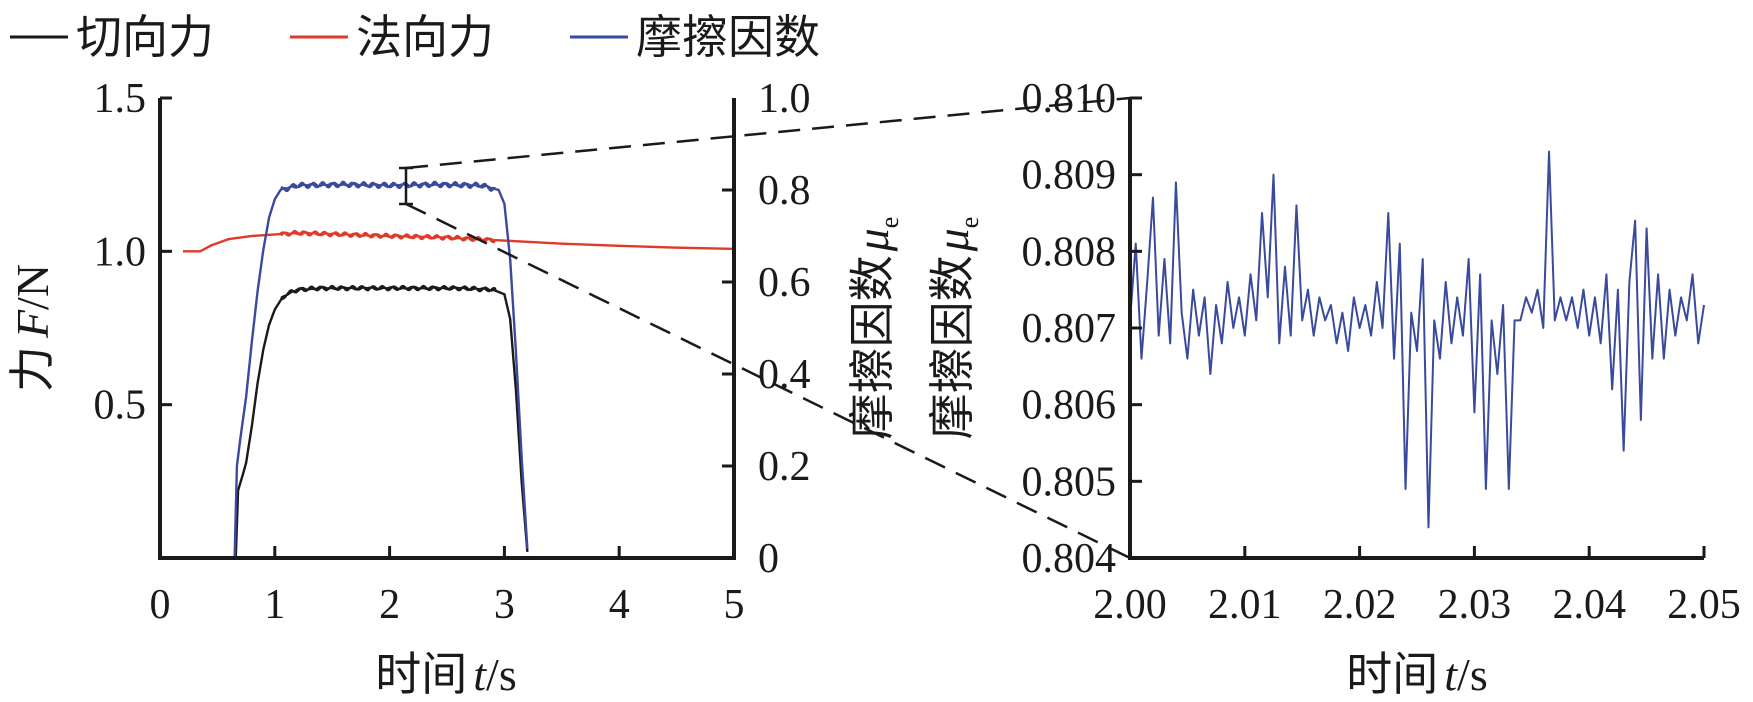 The width and height of the screenshot is (1753, 702). I want to click on legend-label-friction: 摩擦因数, so click(728, 37).